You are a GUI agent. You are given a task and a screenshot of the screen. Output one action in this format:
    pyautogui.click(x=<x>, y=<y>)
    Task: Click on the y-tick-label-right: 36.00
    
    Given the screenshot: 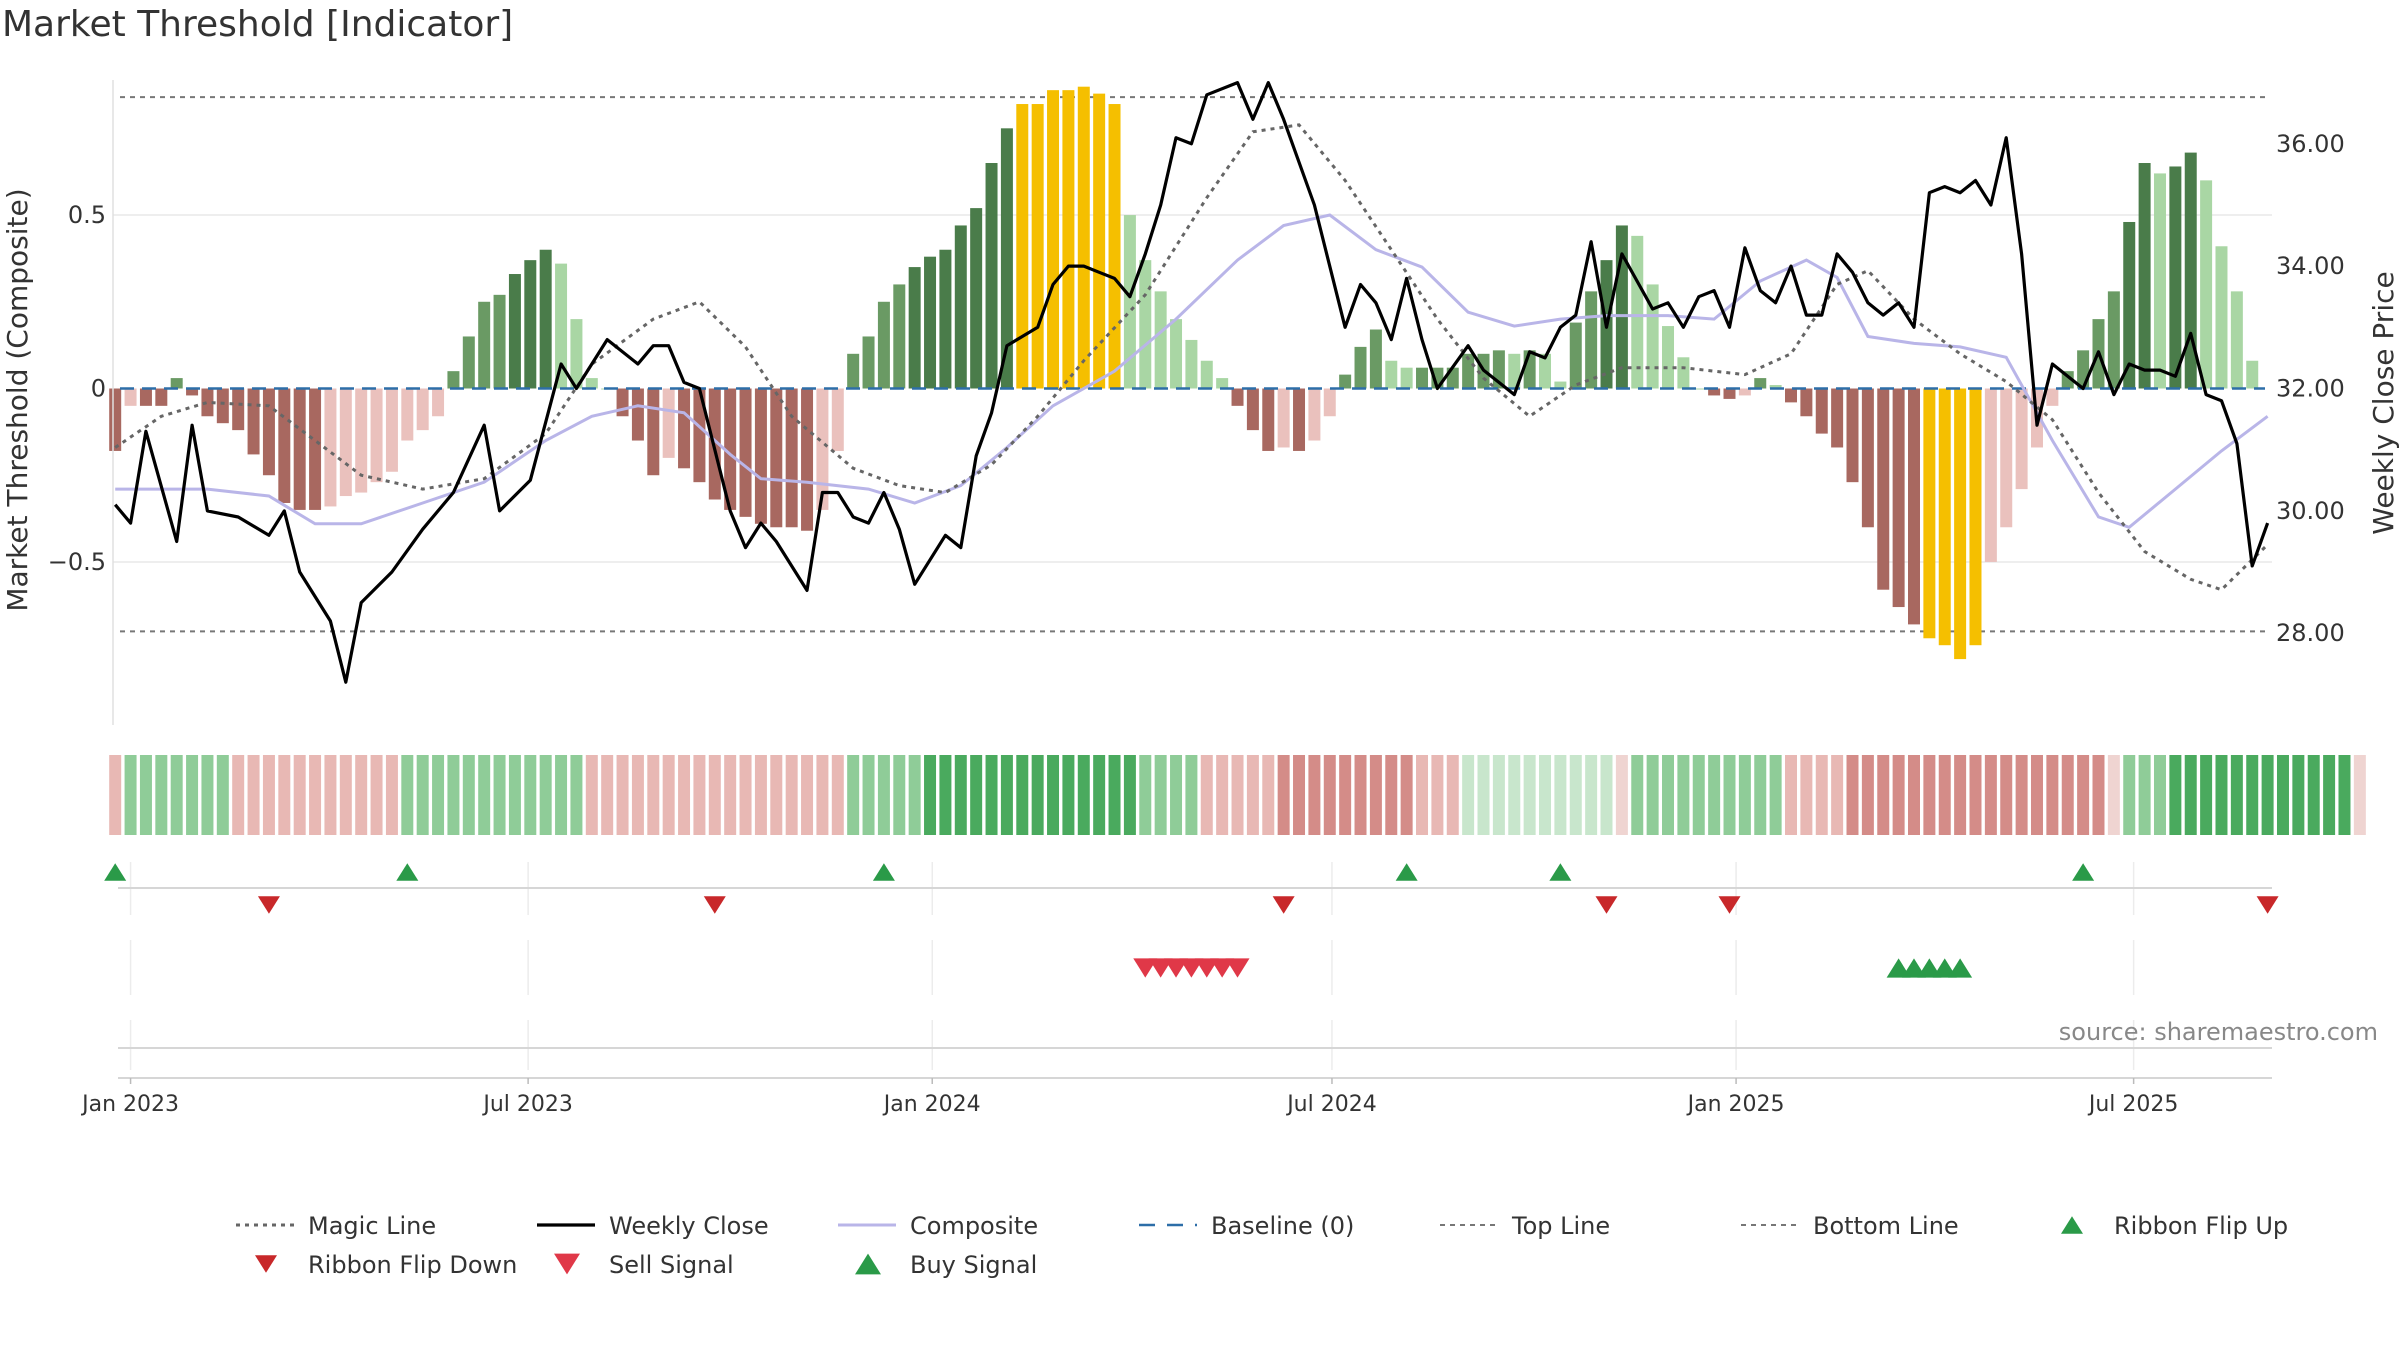 What is the action you would take?
    pyautogui.click(x=2310, y=144)
    